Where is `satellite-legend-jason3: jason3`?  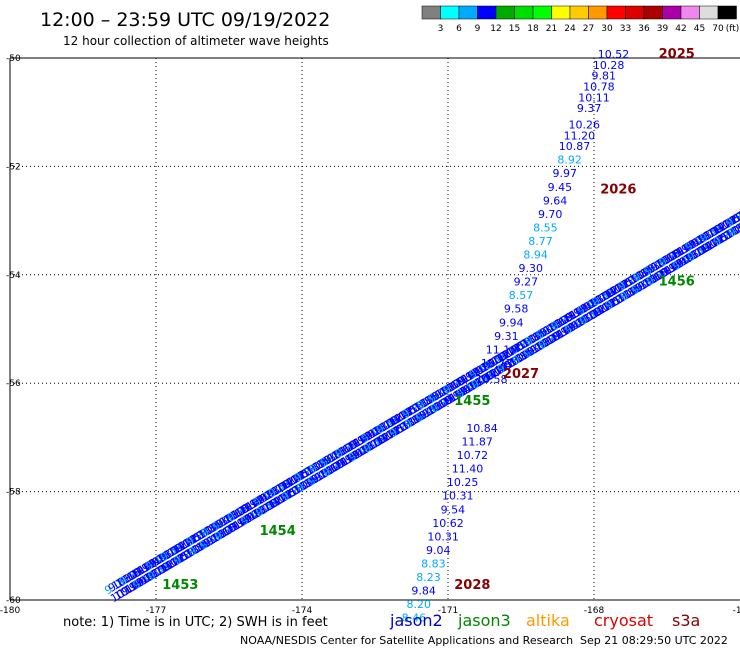
satellite-legend-jason3: jason3 is located at coordinates (484, 620).